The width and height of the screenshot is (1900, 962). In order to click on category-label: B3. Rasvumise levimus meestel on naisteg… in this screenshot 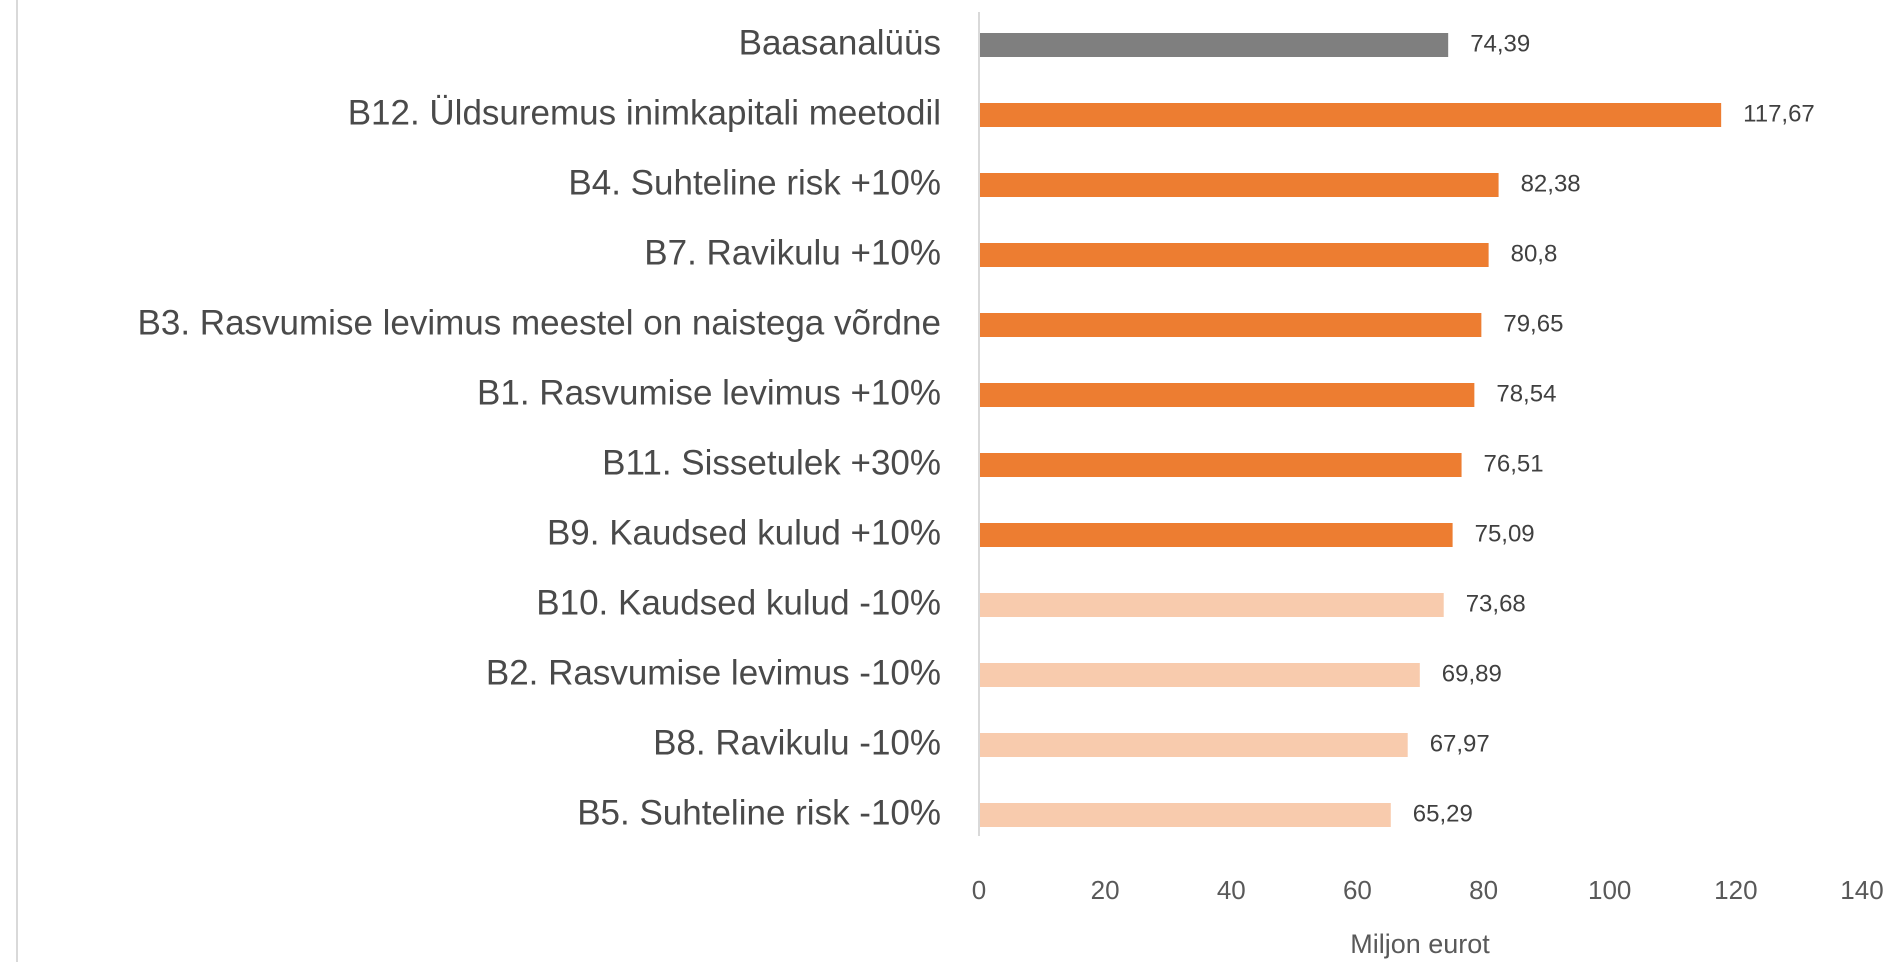, I will do `click(539, 322)`.